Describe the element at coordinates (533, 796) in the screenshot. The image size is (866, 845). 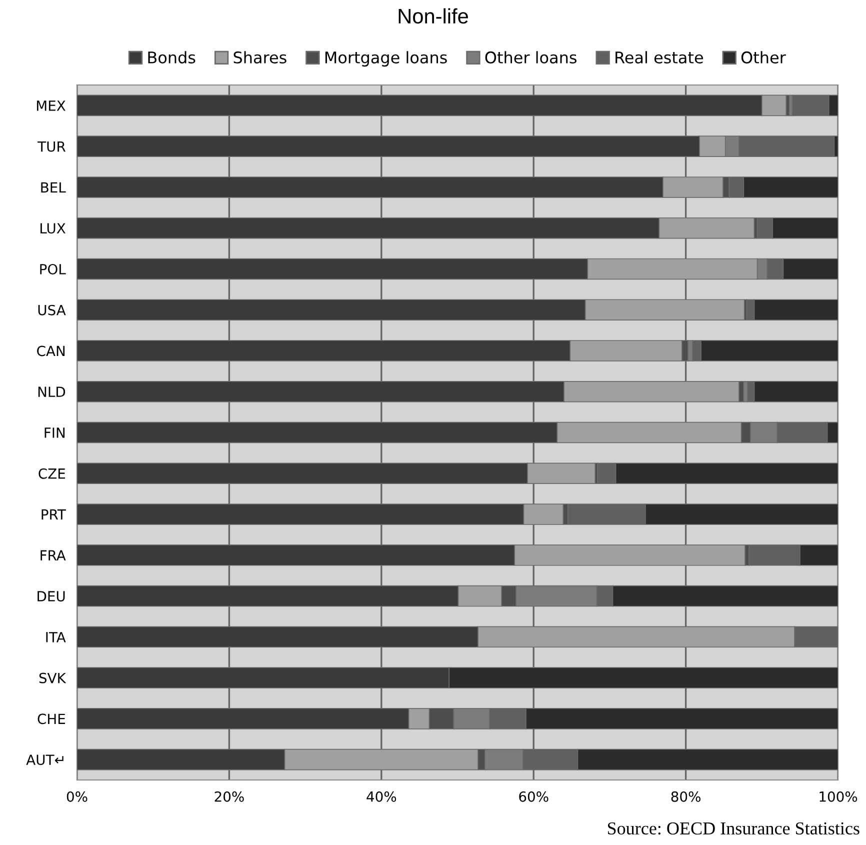
I see `x-tick-label: 60%` at that location.